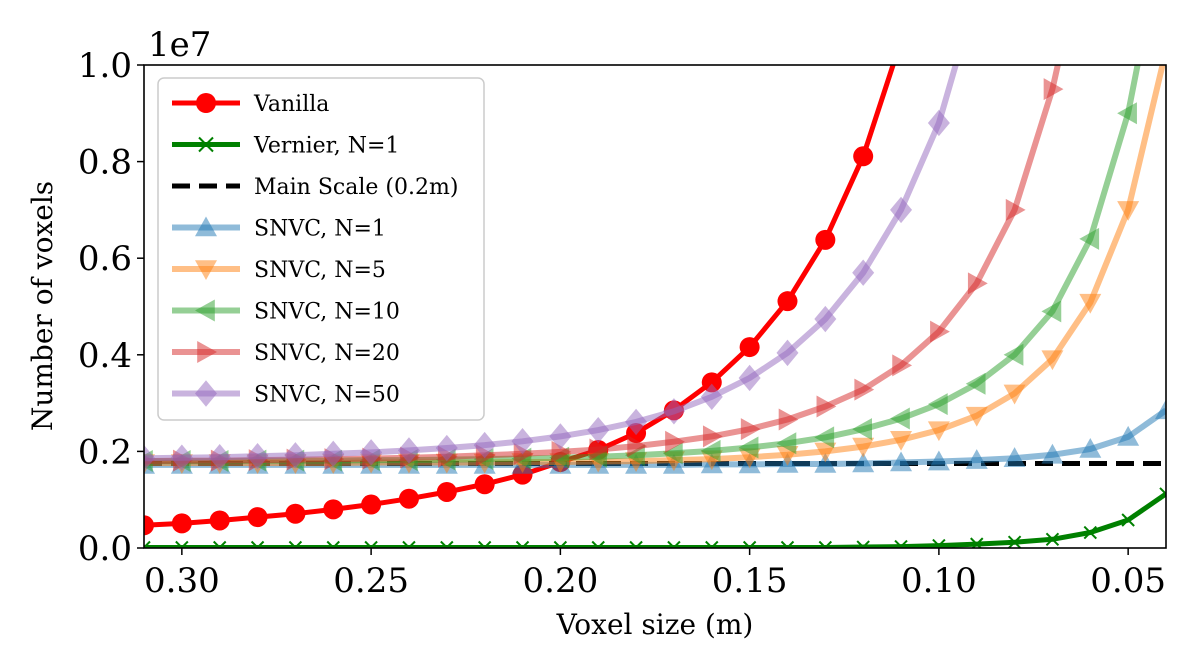 The height and width of the screenshot is (658, 1196). What do you see at coordinates (939, 581) in the screenshot?
I see `x-tick-label: 0.10` at bounding box center [939, 581].